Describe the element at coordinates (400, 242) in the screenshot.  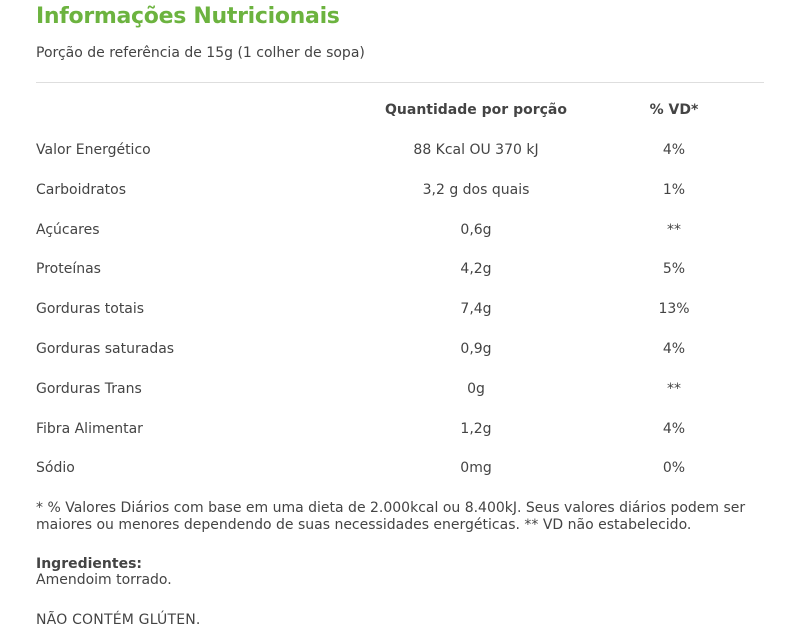
I see `table-row: Açúcares 0,6g **` at that location.